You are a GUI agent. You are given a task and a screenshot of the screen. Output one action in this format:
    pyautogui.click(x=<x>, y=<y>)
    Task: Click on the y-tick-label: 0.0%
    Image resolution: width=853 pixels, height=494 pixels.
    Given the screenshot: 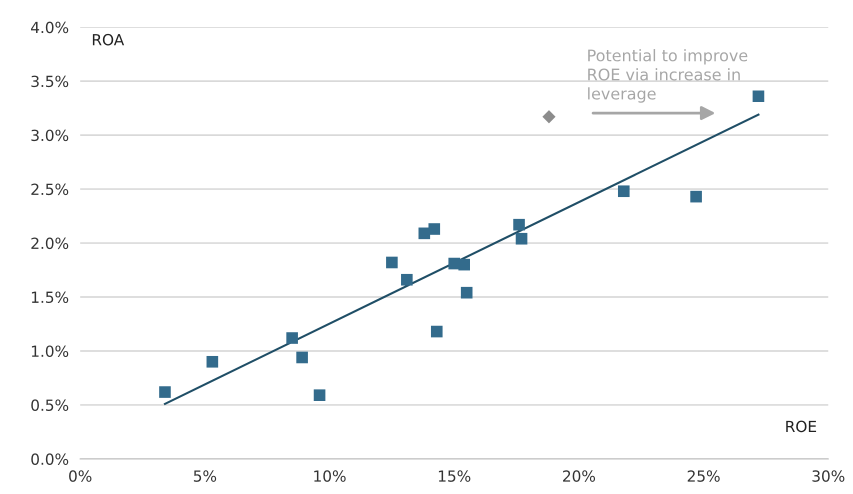 What is the action you would take?
    pyautogui.click(x=49, y=459)
    